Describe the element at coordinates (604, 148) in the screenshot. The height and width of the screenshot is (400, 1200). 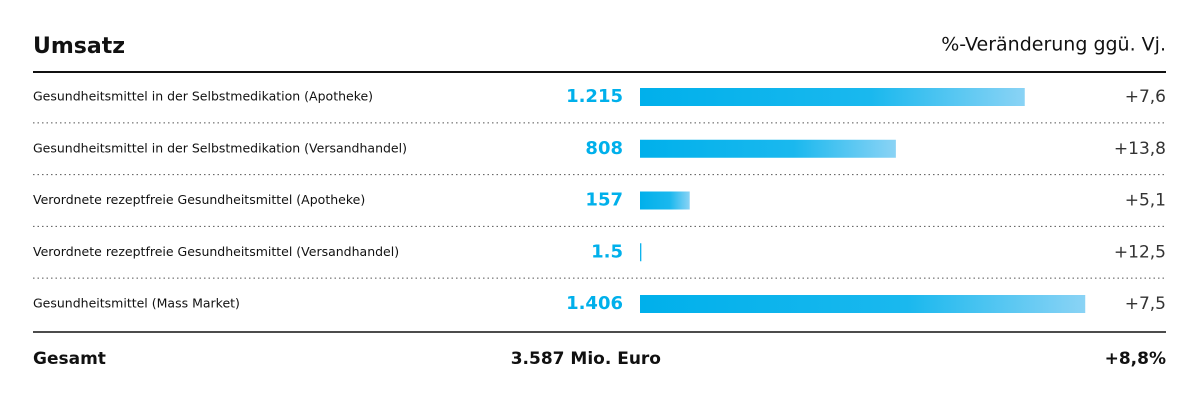
I see `value-label: 808` at that location.